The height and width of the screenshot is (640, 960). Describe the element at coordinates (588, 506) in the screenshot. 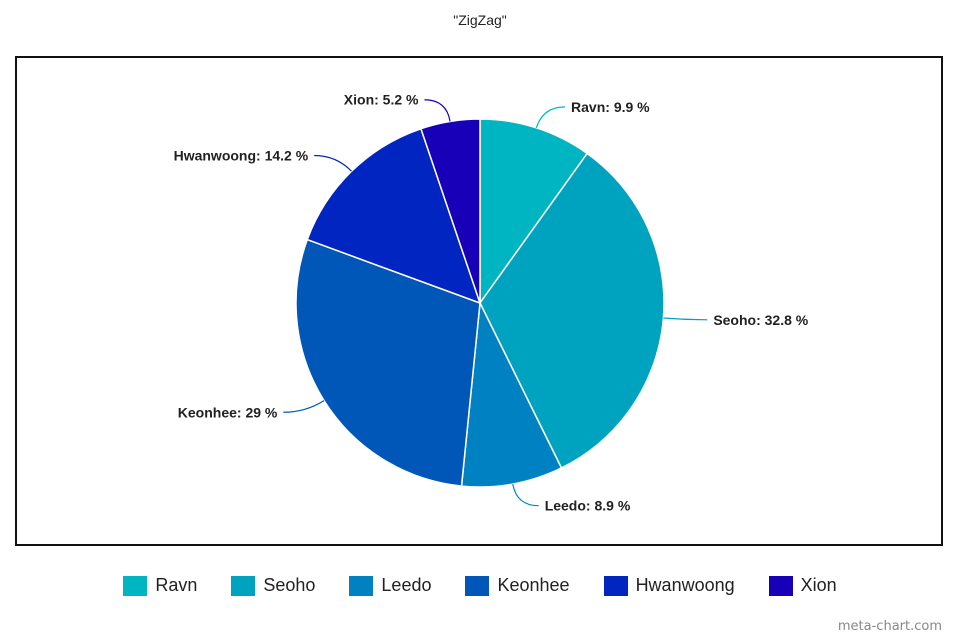

I see `slice-label-leedo: Leedo: 8.9 %` at that location.